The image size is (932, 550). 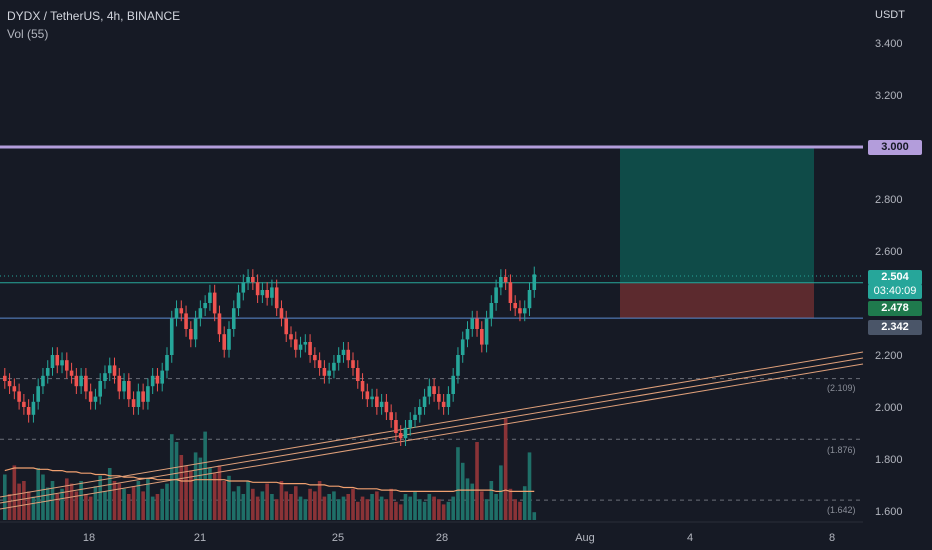 What do you see at coordinates (717, 300) in the screenshot?
I see `loss-zone` at bounding box center [717, 300].